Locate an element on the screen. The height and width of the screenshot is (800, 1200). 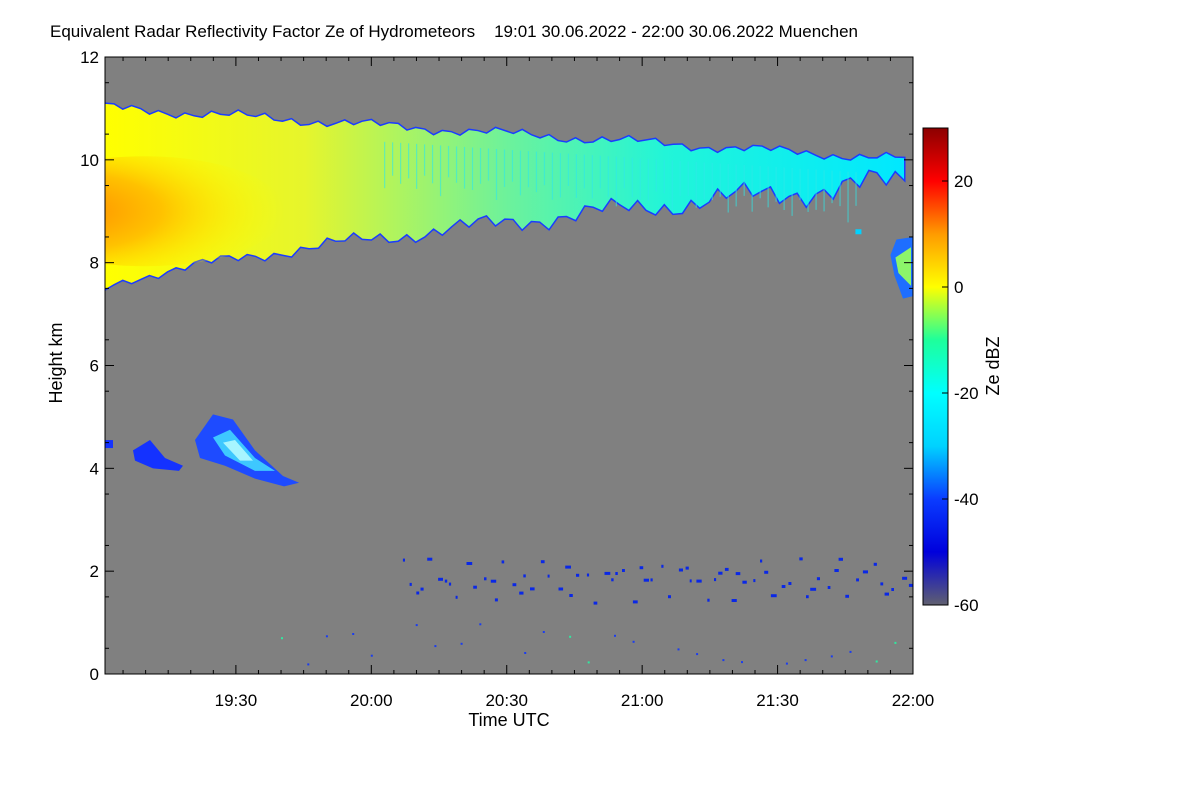
colorbar-tick-label: -20 is located at coordinates (966, 393).